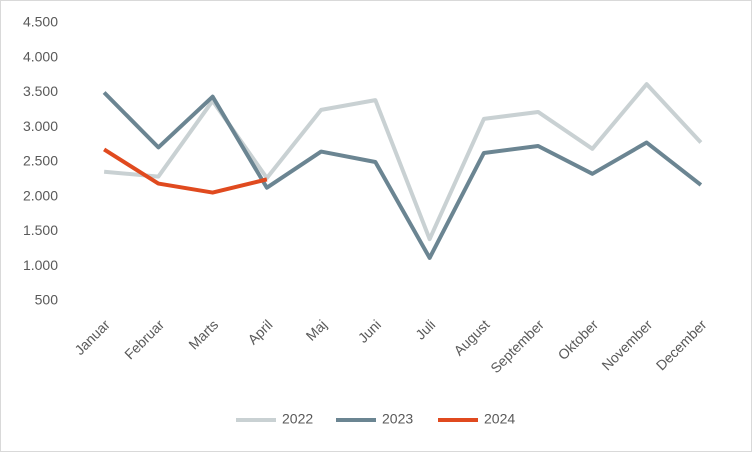 This screenshot has height=452, width=752. I want to click on y-tick-label: 3.500, so click(40, 91).